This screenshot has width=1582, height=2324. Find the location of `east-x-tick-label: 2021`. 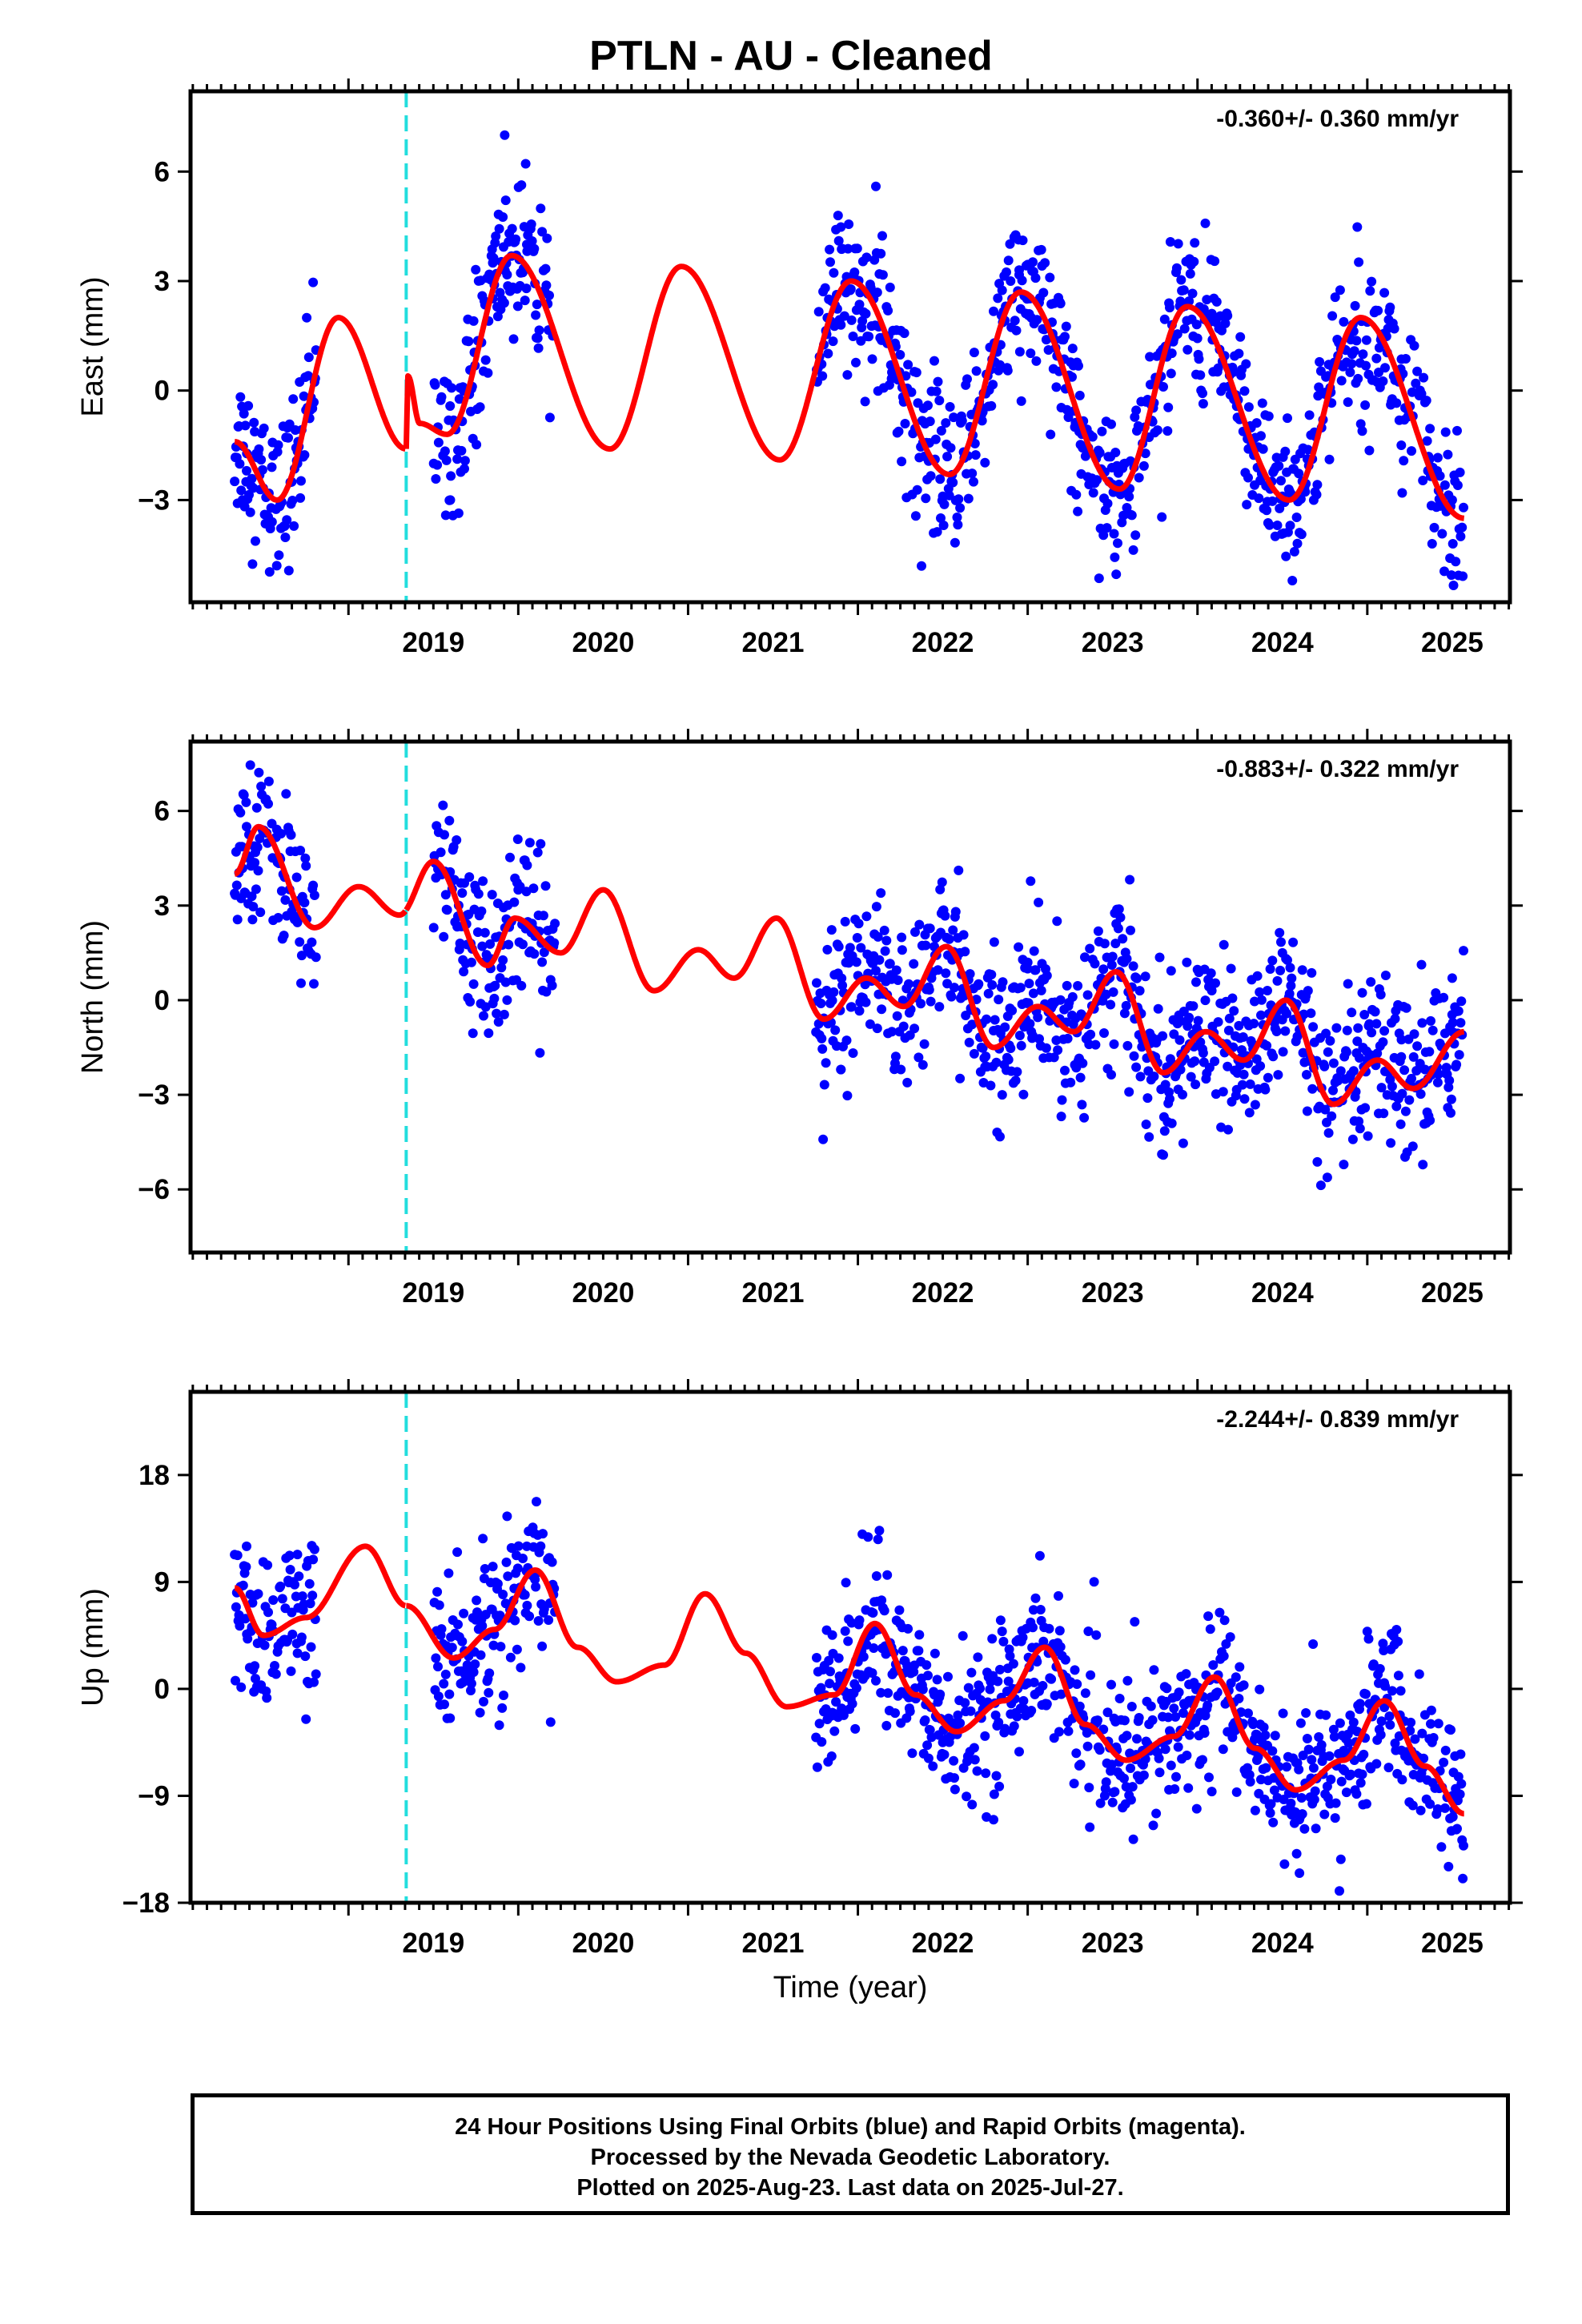

east-x-tick-label: 2021 is located at coordinates (773, 642).